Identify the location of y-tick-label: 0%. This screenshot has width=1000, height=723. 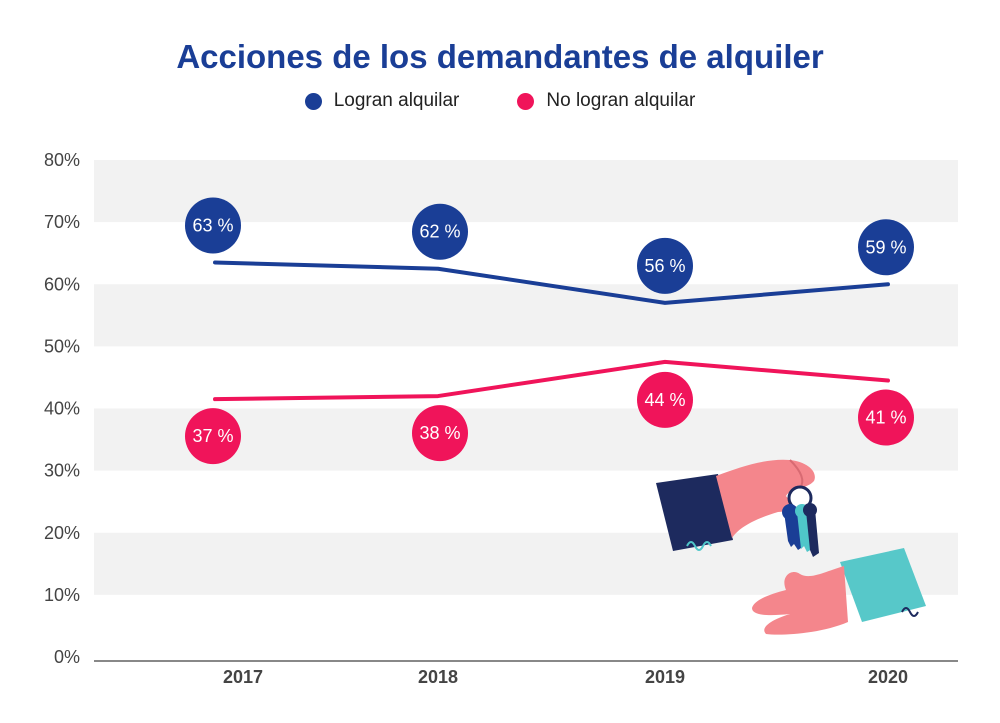
(67, 657).